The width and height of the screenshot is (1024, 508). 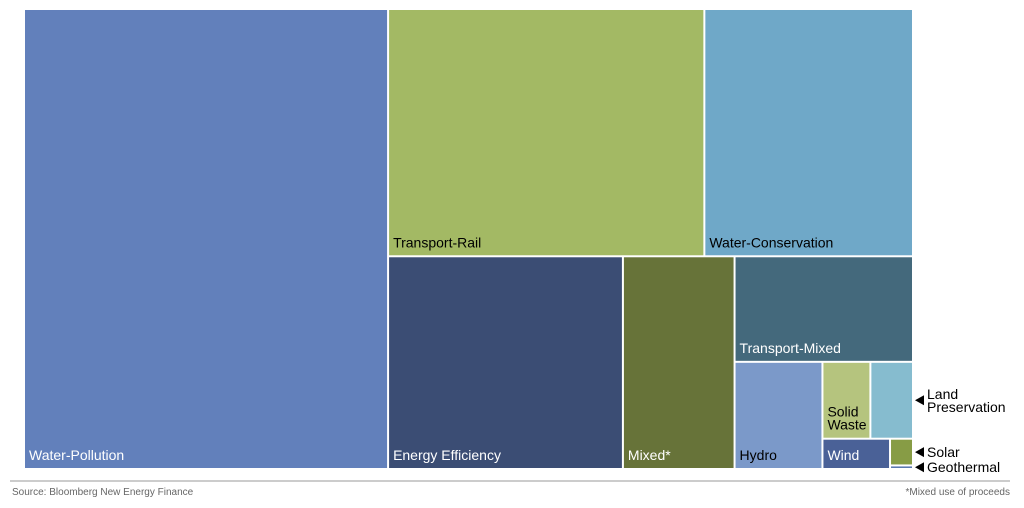 I want to click on tile-label: Land Preservation, so click(x=966, y=400).